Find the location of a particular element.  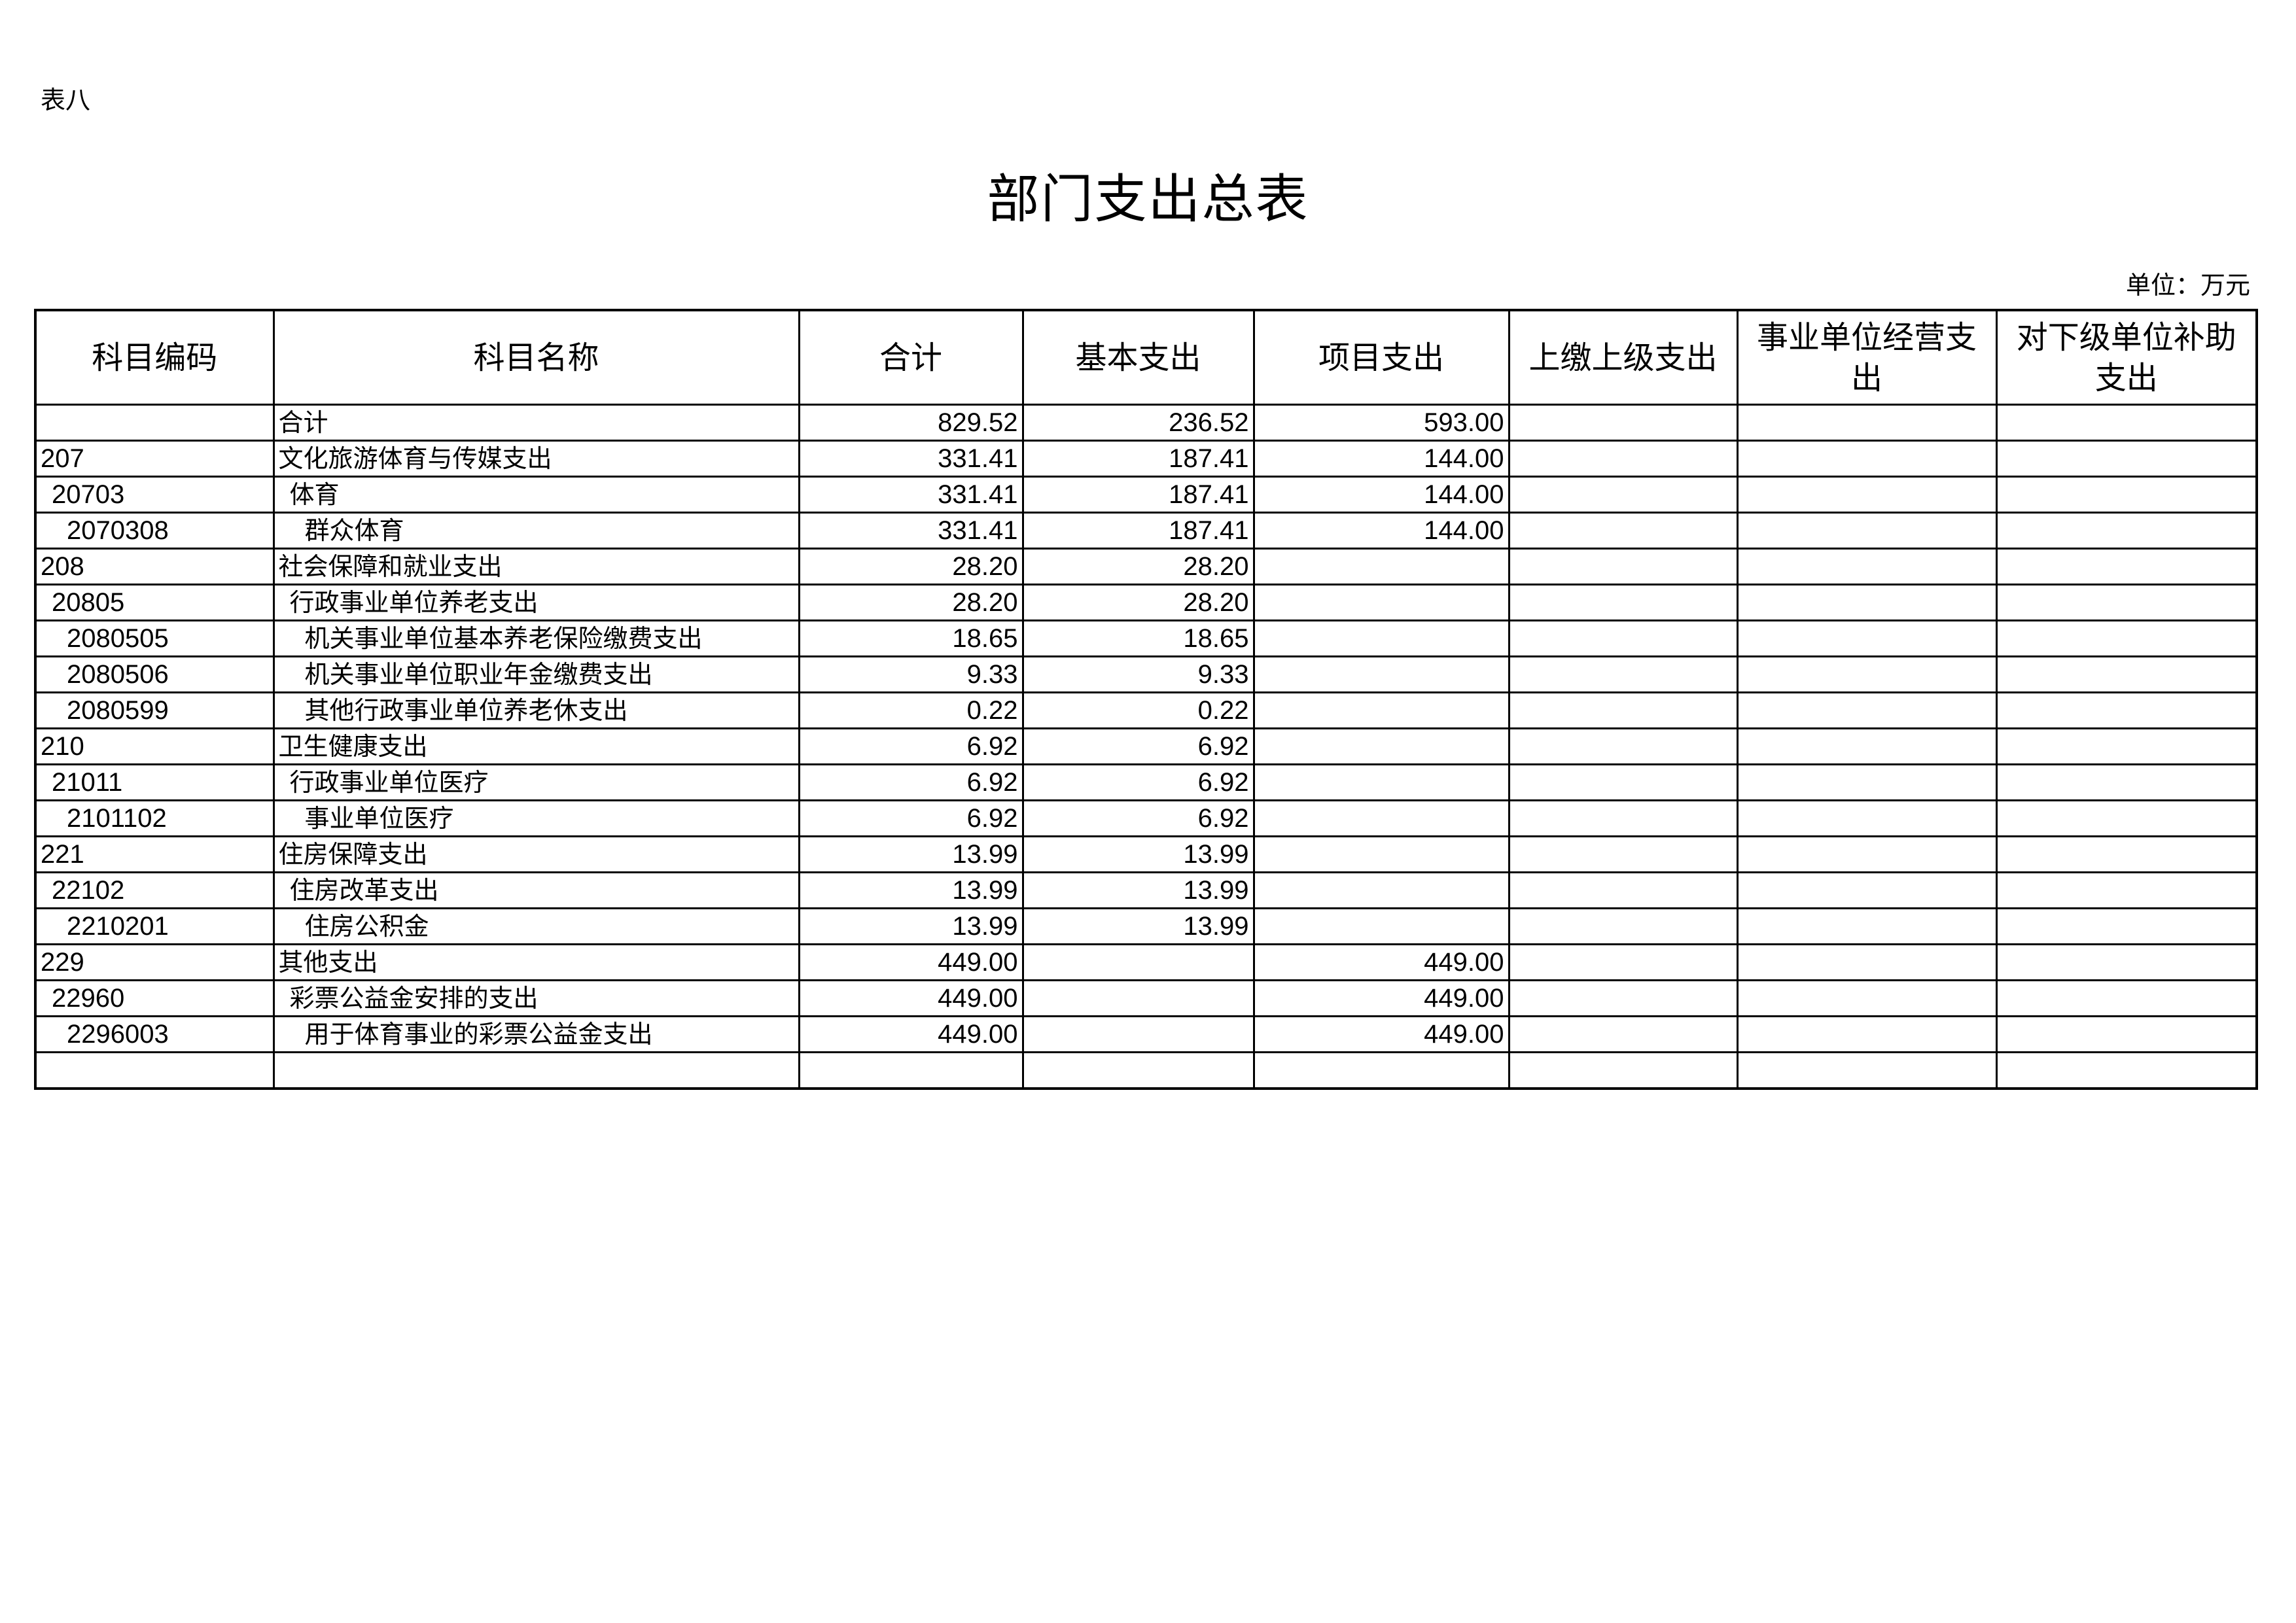

table-row: 合计 829.52 236.52 593.00 is located at coordinates (1146, 423).